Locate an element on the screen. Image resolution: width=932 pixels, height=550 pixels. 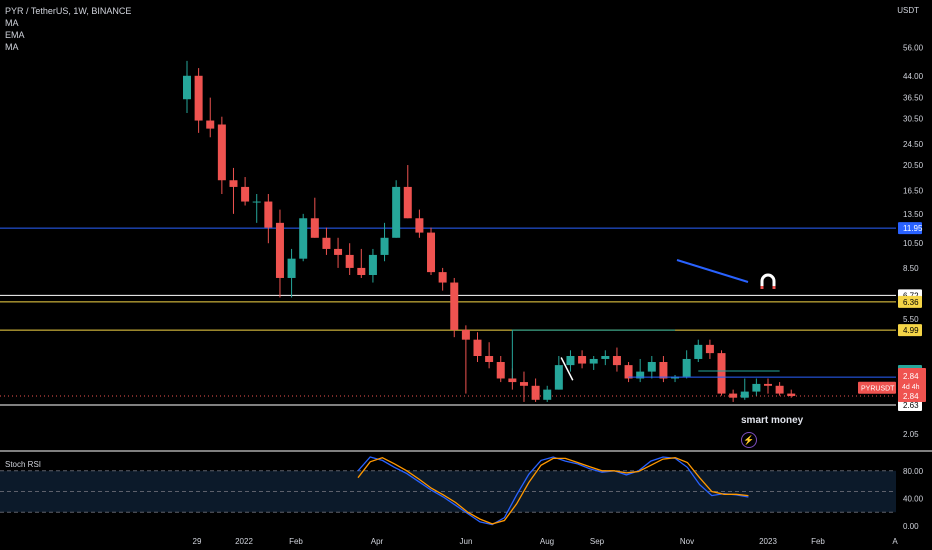
rsi-tick-label: 40.00 is located at coordinates (913, 498).